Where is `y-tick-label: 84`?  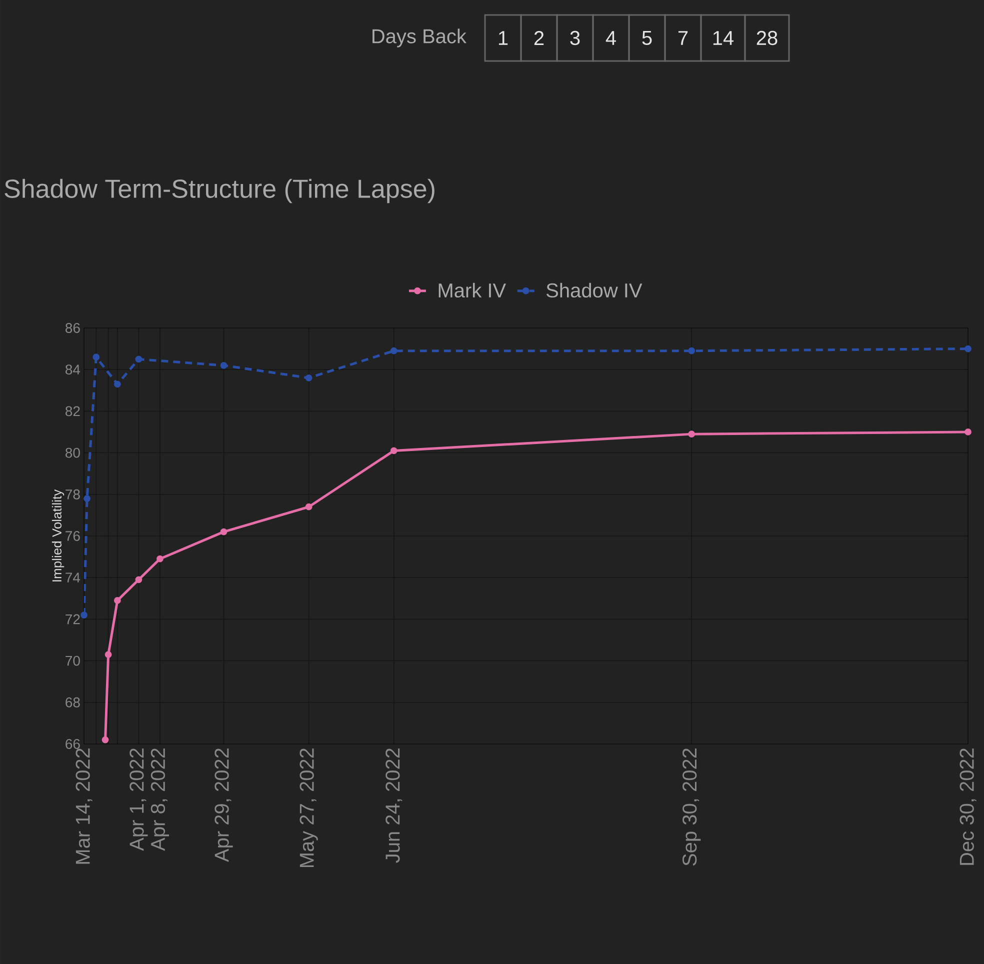 y-tick-label: 84 is located at coordinates (73, 369).